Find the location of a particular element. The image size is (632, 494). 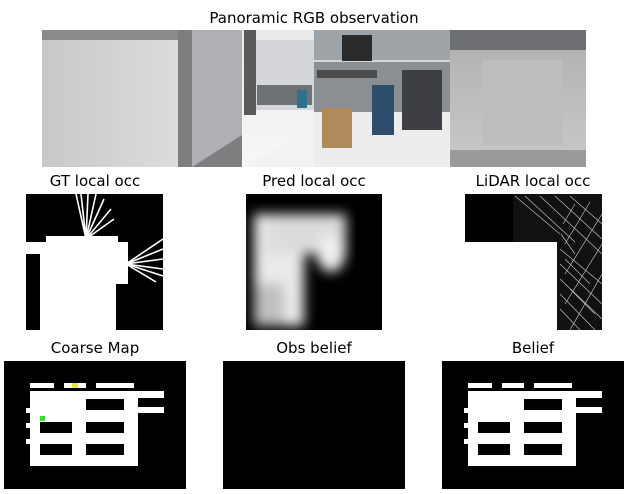

belief-title: Belief is located at coordinates (533, 348).